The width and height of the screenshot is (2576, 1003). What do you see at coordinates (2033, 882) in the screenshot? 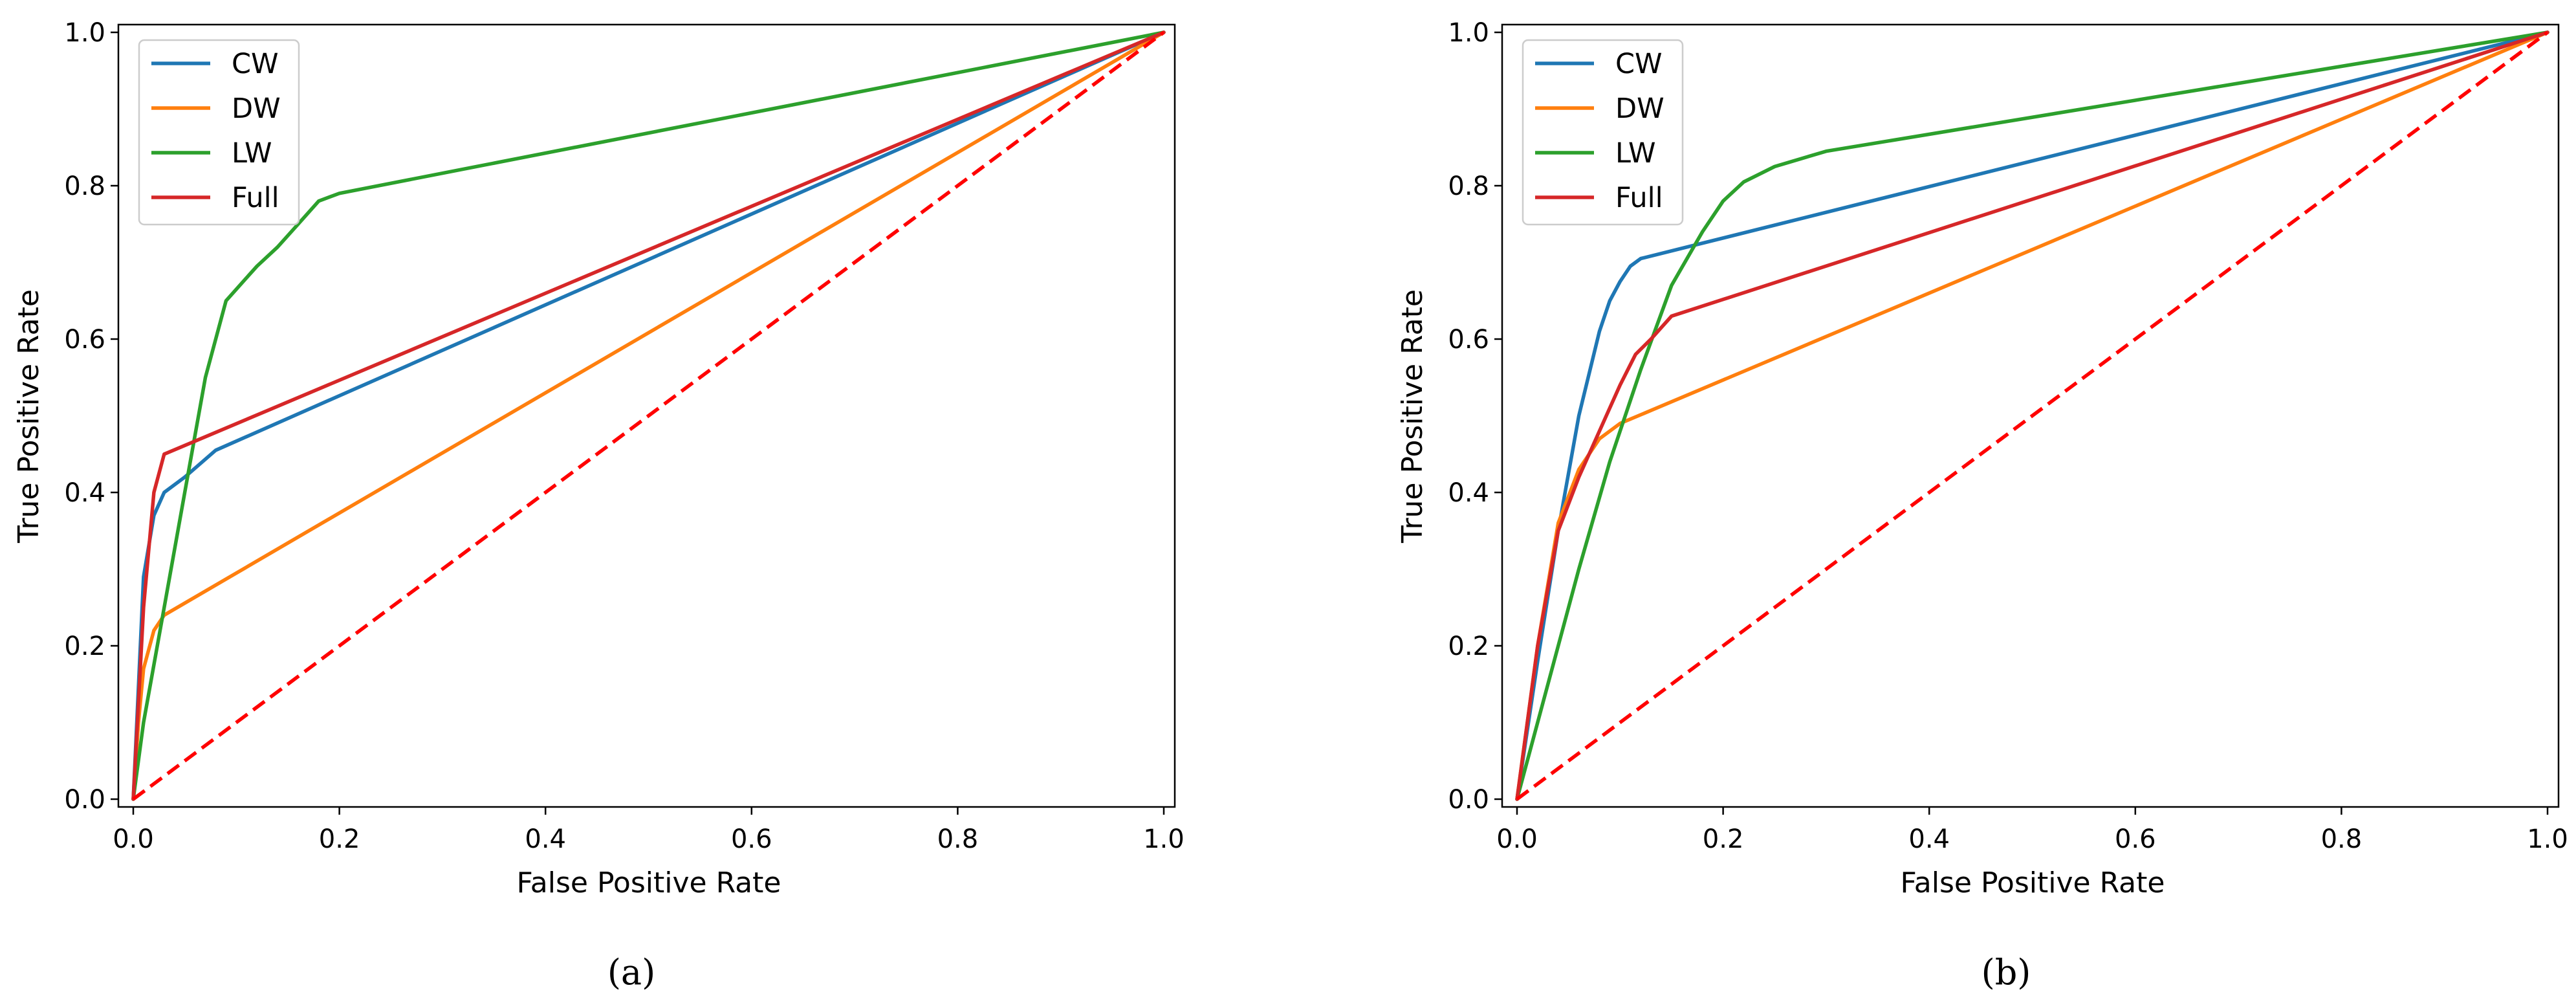
I see `x-axis-label-b: False Positive Rate` at bounding box center [2033, 882].